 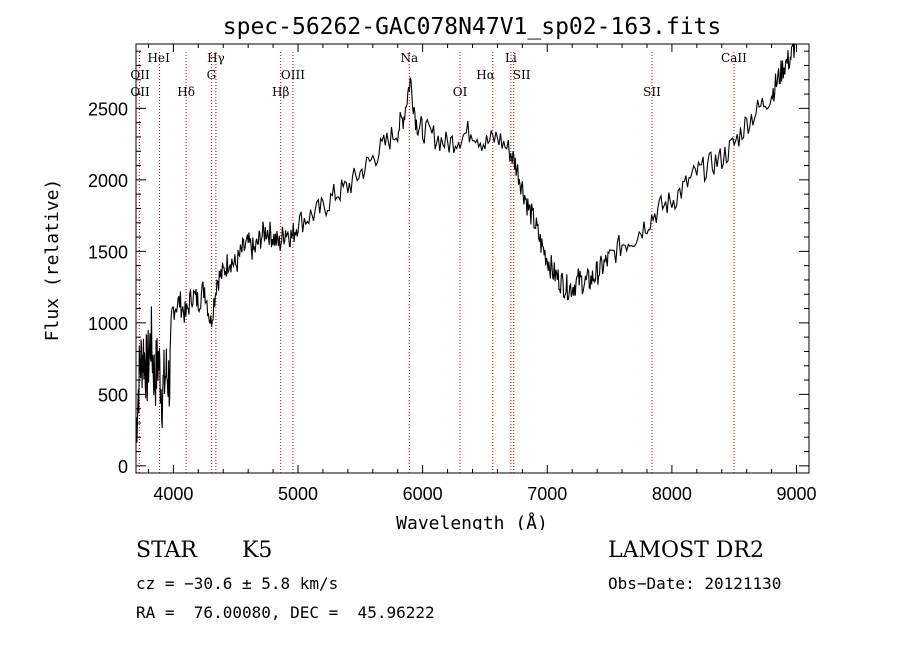 What do you see at coordinates (108, 252) in the screenshot?
I see `y-tick-label: 1500` at bounding box center [108, 252].